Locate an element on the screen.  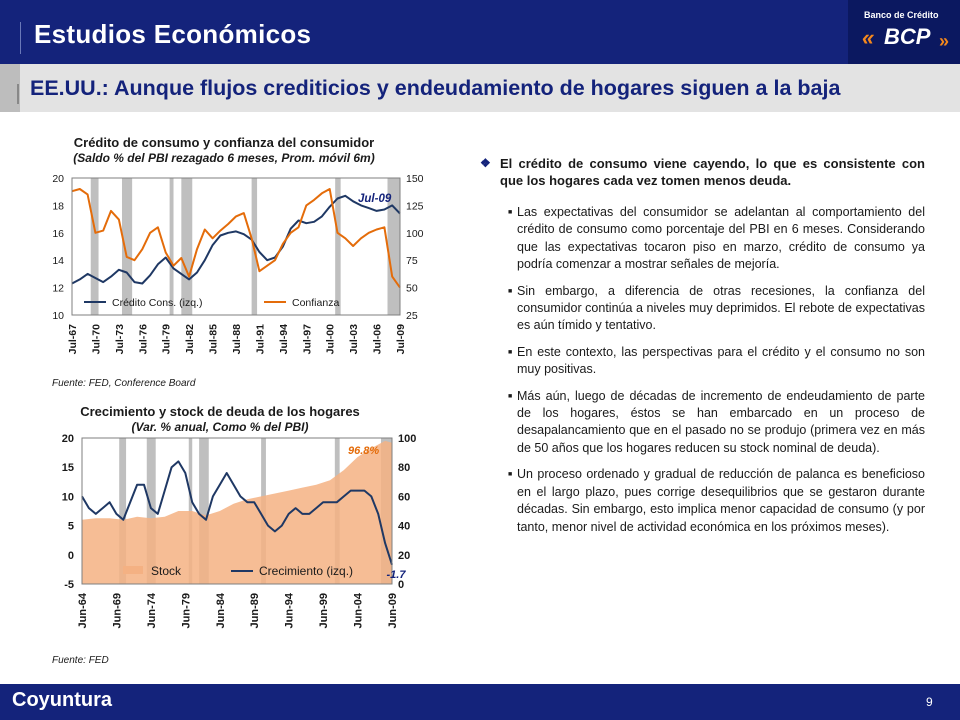
header-divider is located at coordinates (20, 38).